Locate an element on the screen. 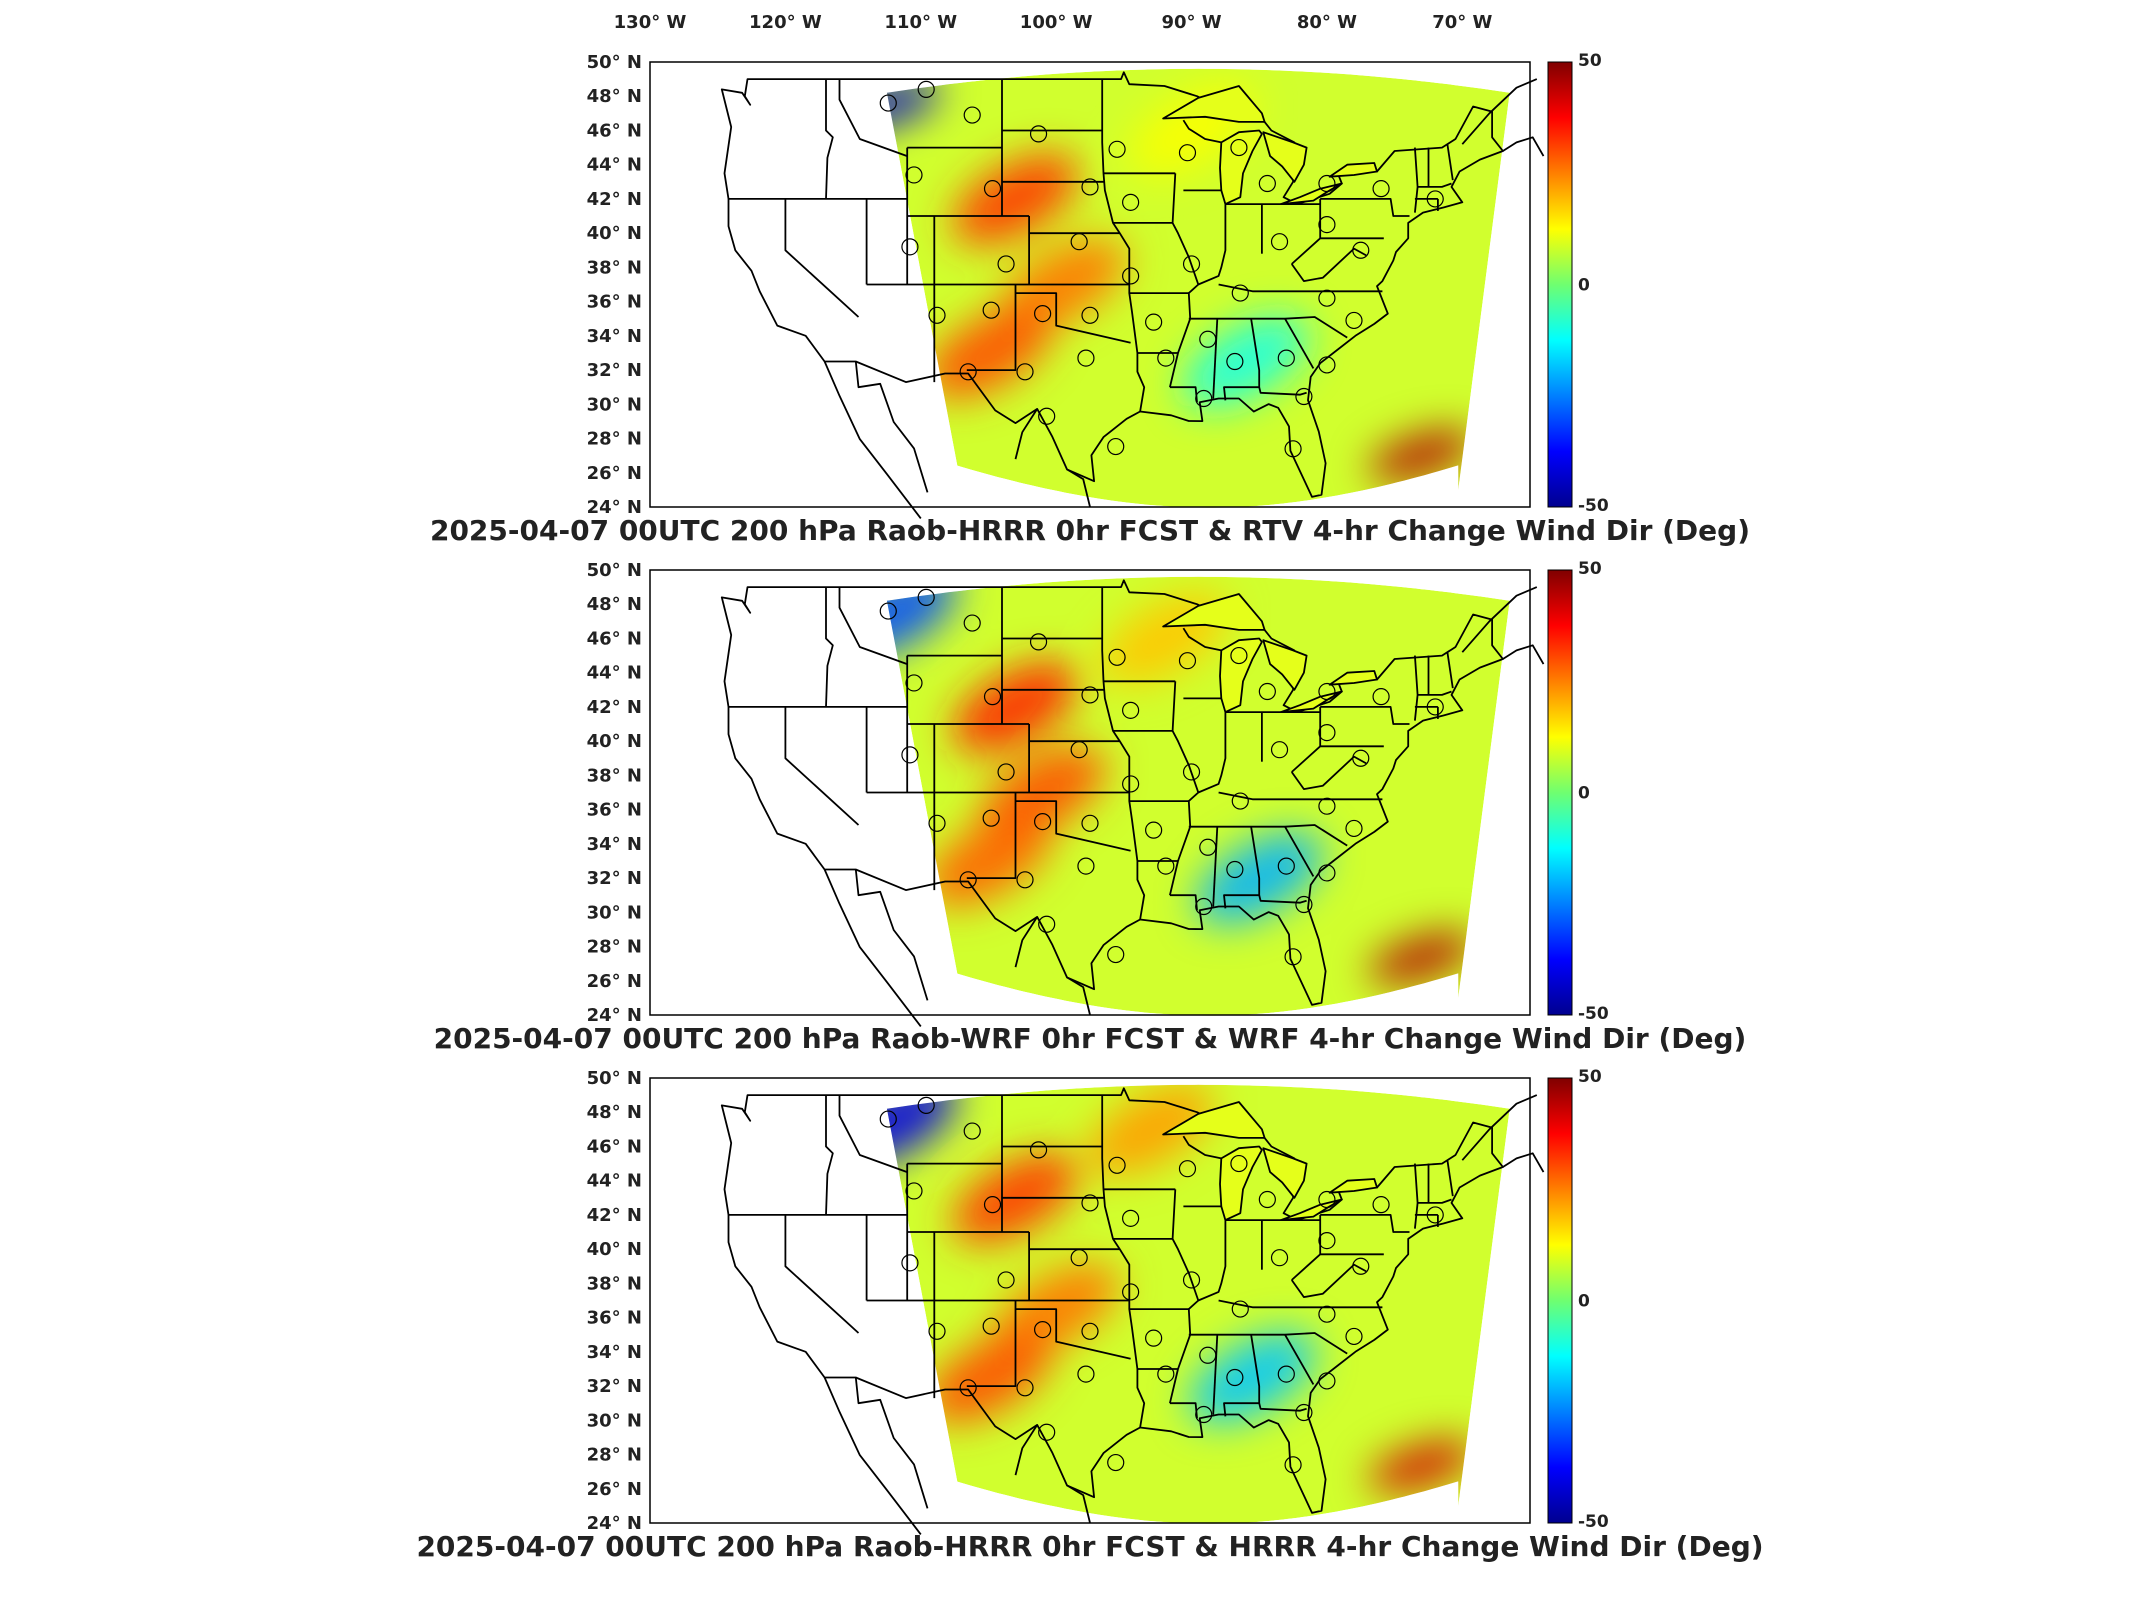 Image resolution: width=2133 pixels, height=1600 pixels. colorbar is located at coordinates (1560, 284).